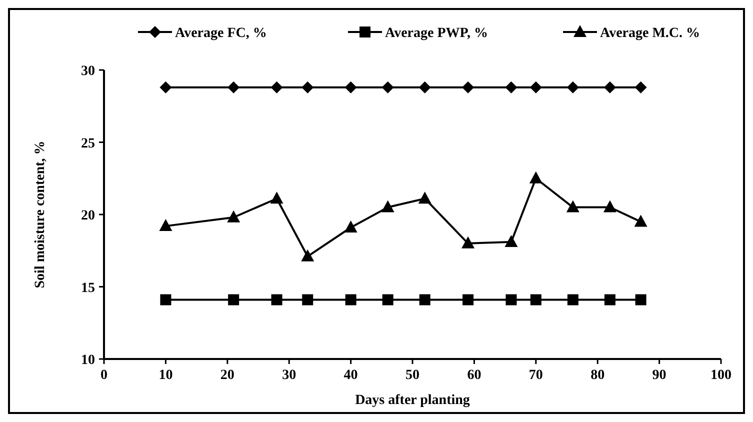 Image resolution: width=753 pixels, height=422 pixels. Describe the element at coordinates (165, 375) in the screenshot. I see `x-tick-label: 10` at that location.